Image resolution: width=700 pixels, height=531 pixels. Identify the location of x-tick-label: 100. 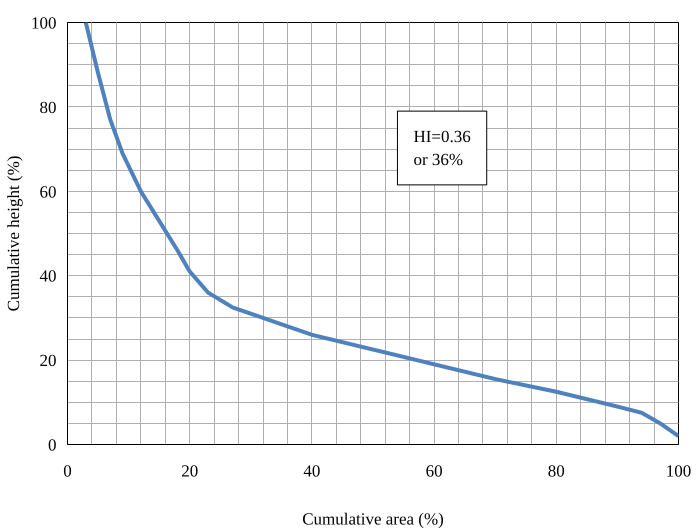
(679, 471).